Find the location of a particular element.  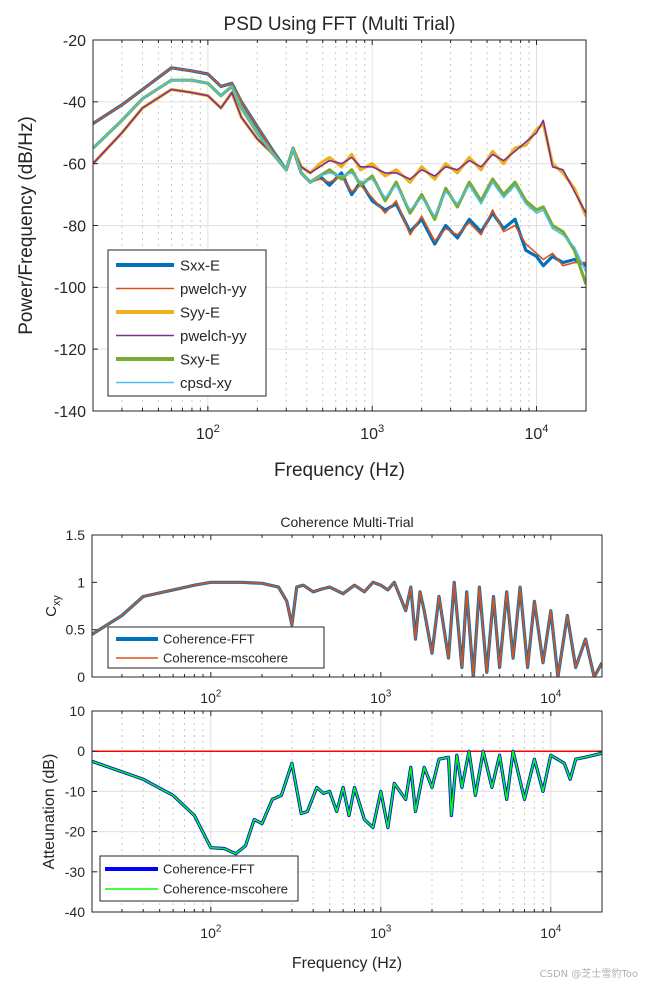

y-tick-label: -60 is located at coordinates (74, 164).